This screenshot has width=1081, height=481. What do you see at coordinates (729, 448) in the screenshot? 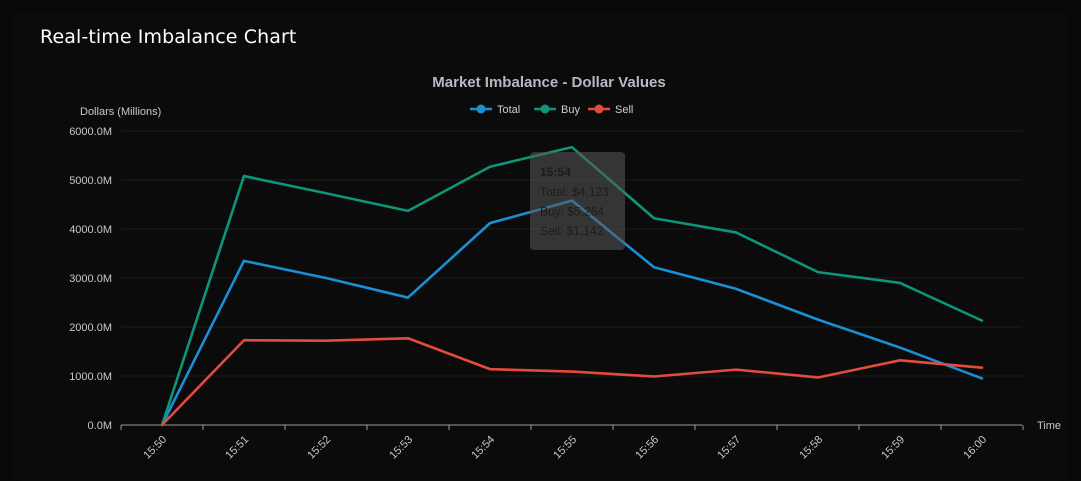
I see `x-tick-label: 15:57` at bounding box center [729, 448].